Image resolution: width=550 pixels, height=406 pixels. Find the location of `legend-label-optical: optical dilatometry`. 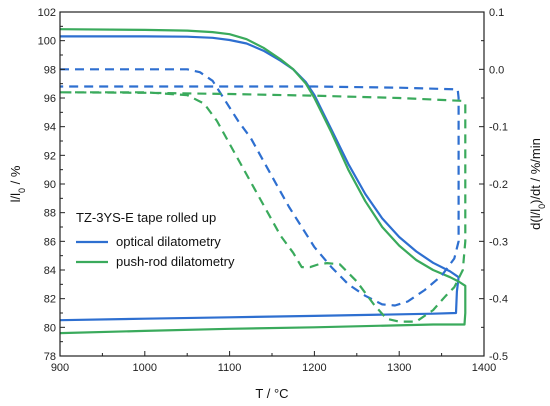

legend-label-optical: optical dilatometry is located at coordinates (168, 241).